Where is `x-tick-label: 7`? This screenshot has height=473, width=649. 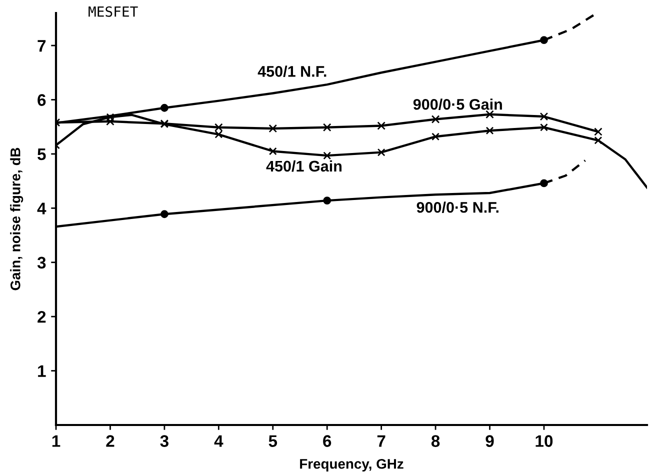 x-tick-label: 7 is located at coordinates (381, 441).